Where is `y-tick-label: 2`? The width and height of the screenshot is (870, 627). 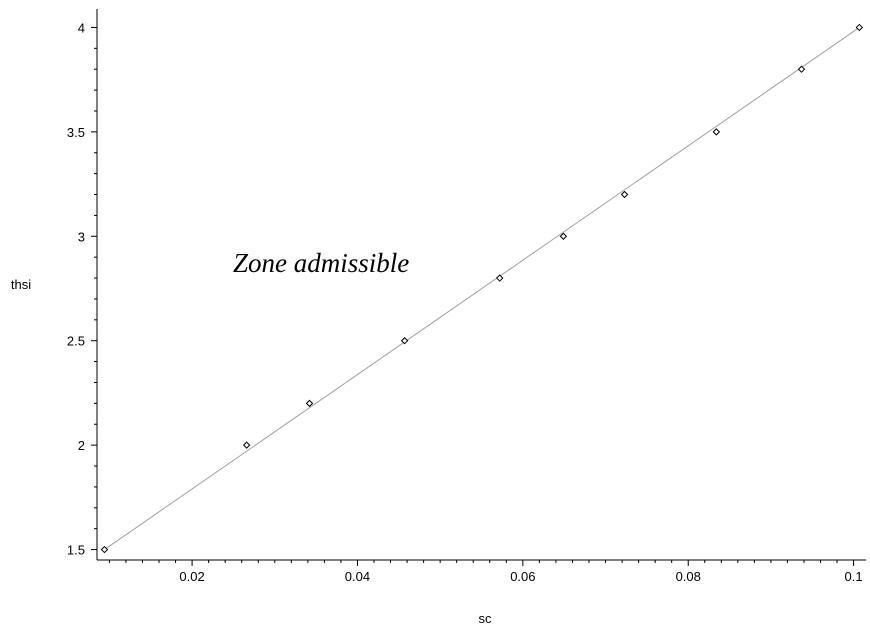
y-tick-label: 2 is located at coordinates (81, 445).